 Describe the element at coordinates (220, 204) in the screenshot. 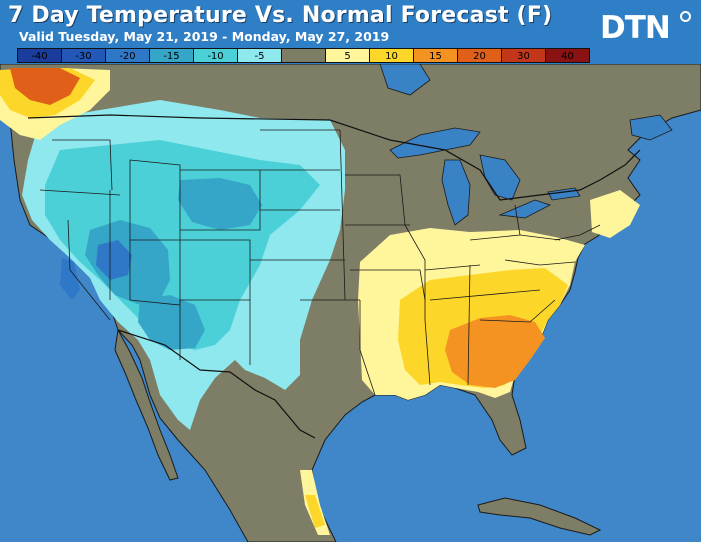

I see `anomaly-minus15-wyoming` at that location.